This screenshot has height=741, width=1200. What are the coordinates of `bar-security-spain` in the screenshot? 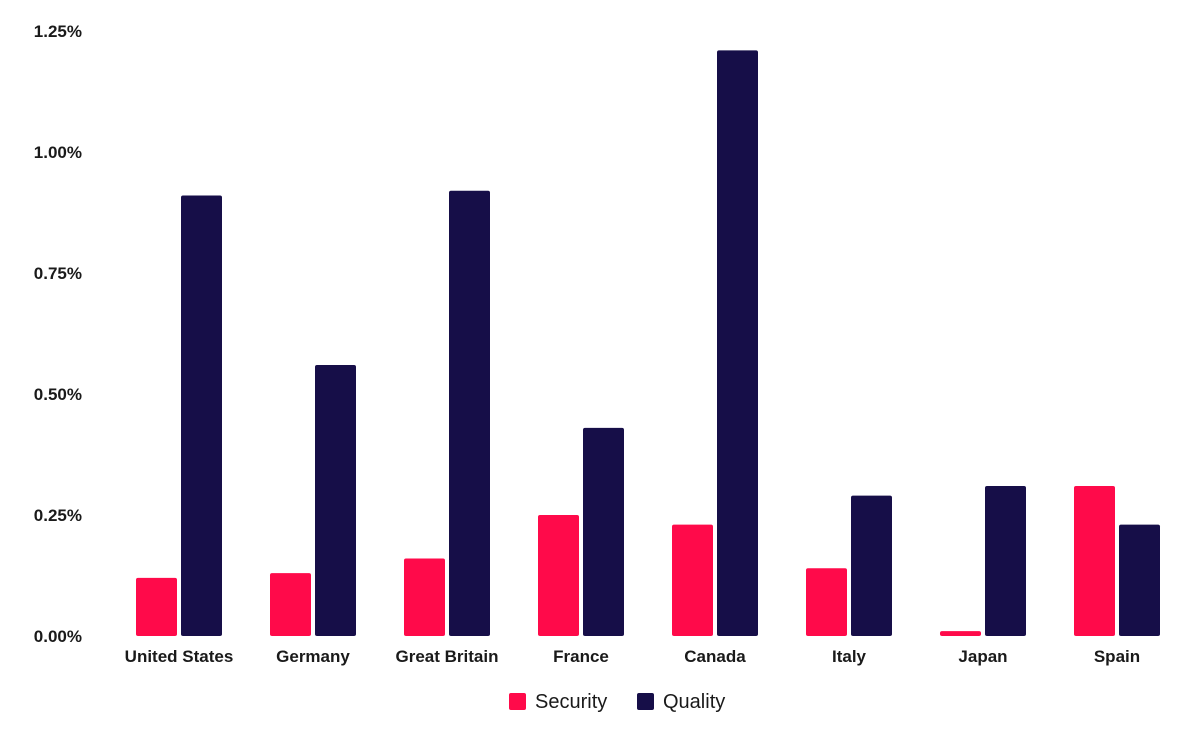 It's located at (1094, 560).